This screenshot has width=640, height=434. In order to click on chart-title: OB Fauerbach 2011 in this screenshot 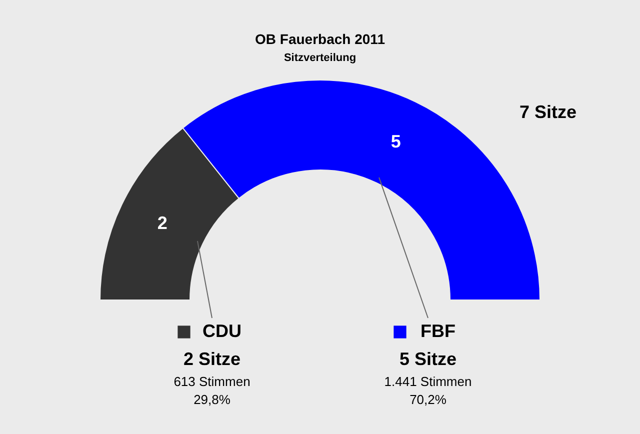, I will do `click(320, 39)`.